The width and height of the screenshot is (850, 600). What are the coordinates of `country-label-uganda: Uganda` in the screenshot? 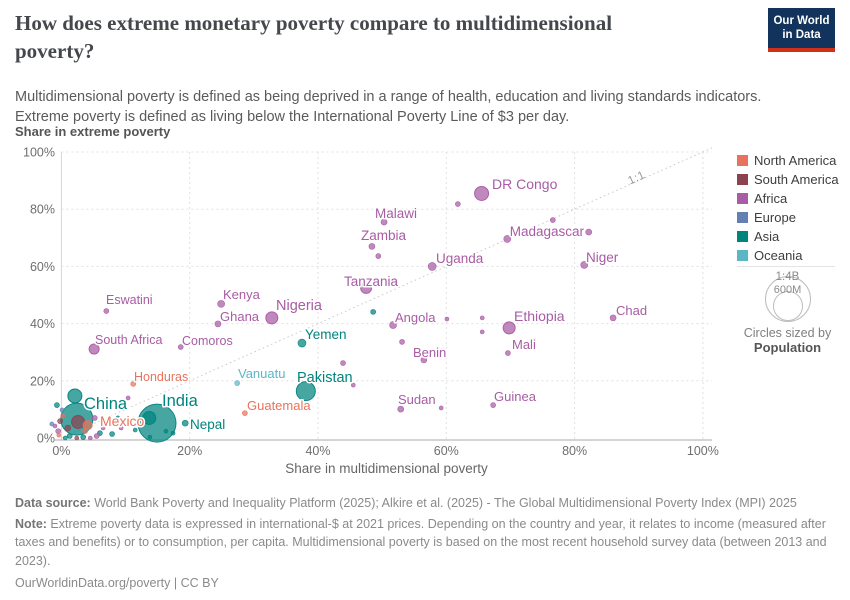 It's located at (460, 259).